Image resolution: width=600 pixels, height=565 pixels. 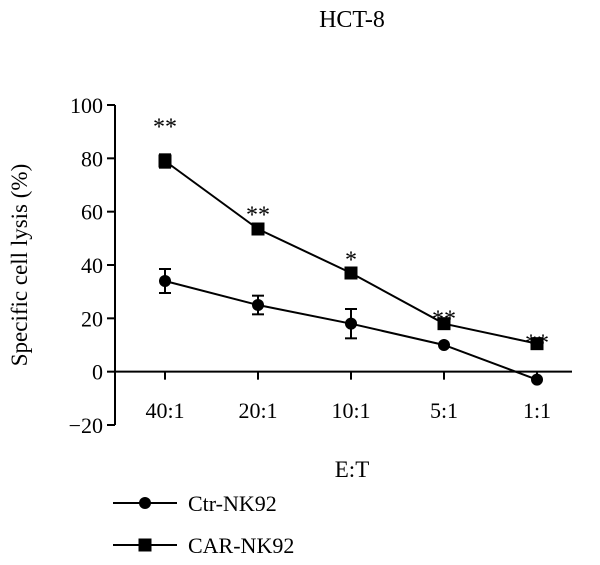 What do you see at coordinates (232, 503) in the screenshot?
I see `legend-label: Ctr-NK92` at bounding box center [232, 503].